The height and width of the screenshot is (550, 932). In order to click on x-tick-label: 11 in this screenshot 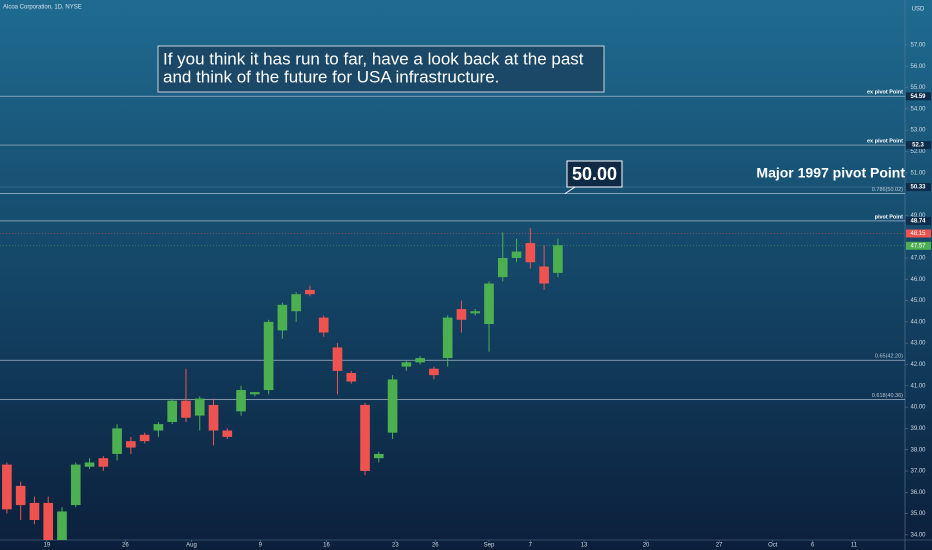, I will do `click(854, 546)`.